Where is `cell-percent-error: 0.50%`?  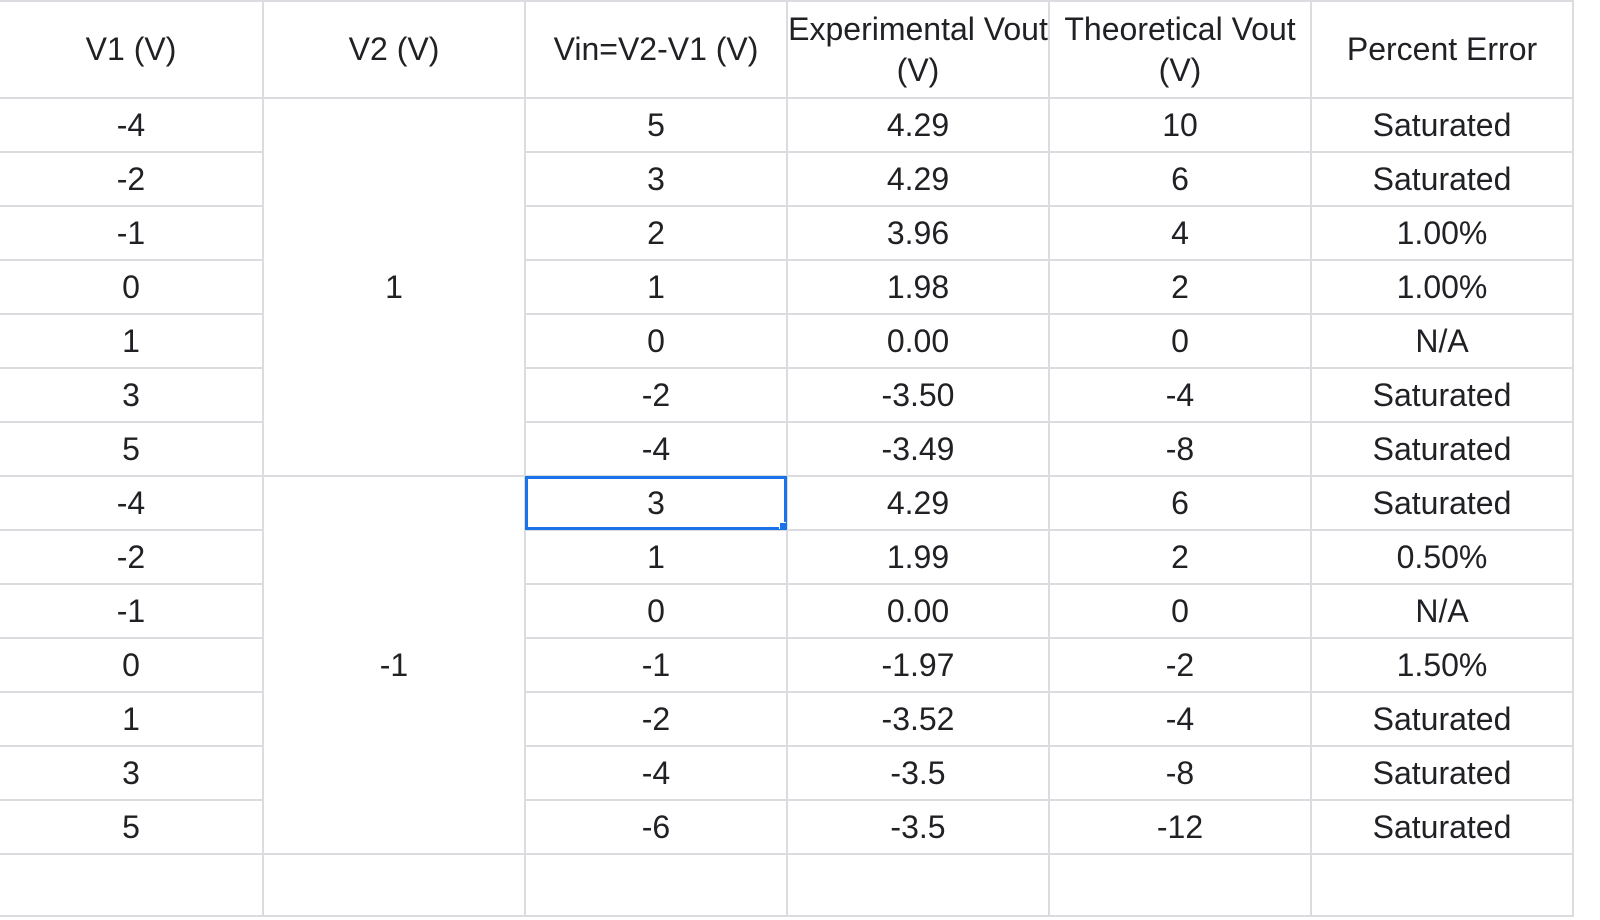
cell-percent-error: 0.50% is located at coordinates (1442, 557).